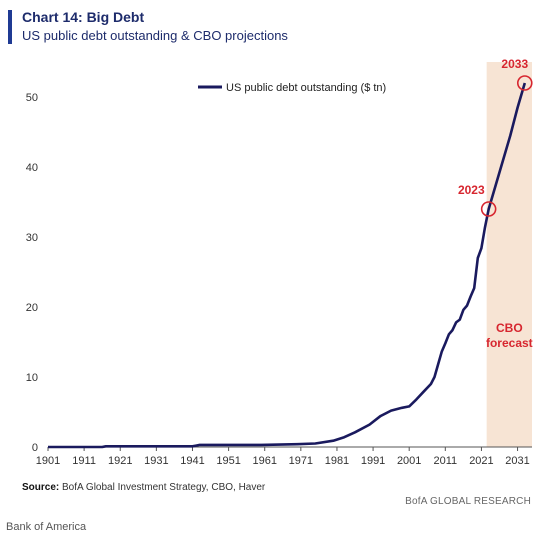 This screenshot has width=543, height=538. Describe the element at coordinates (32, 308) in the screenshot. I see `y-tick-label: 20` at that location.